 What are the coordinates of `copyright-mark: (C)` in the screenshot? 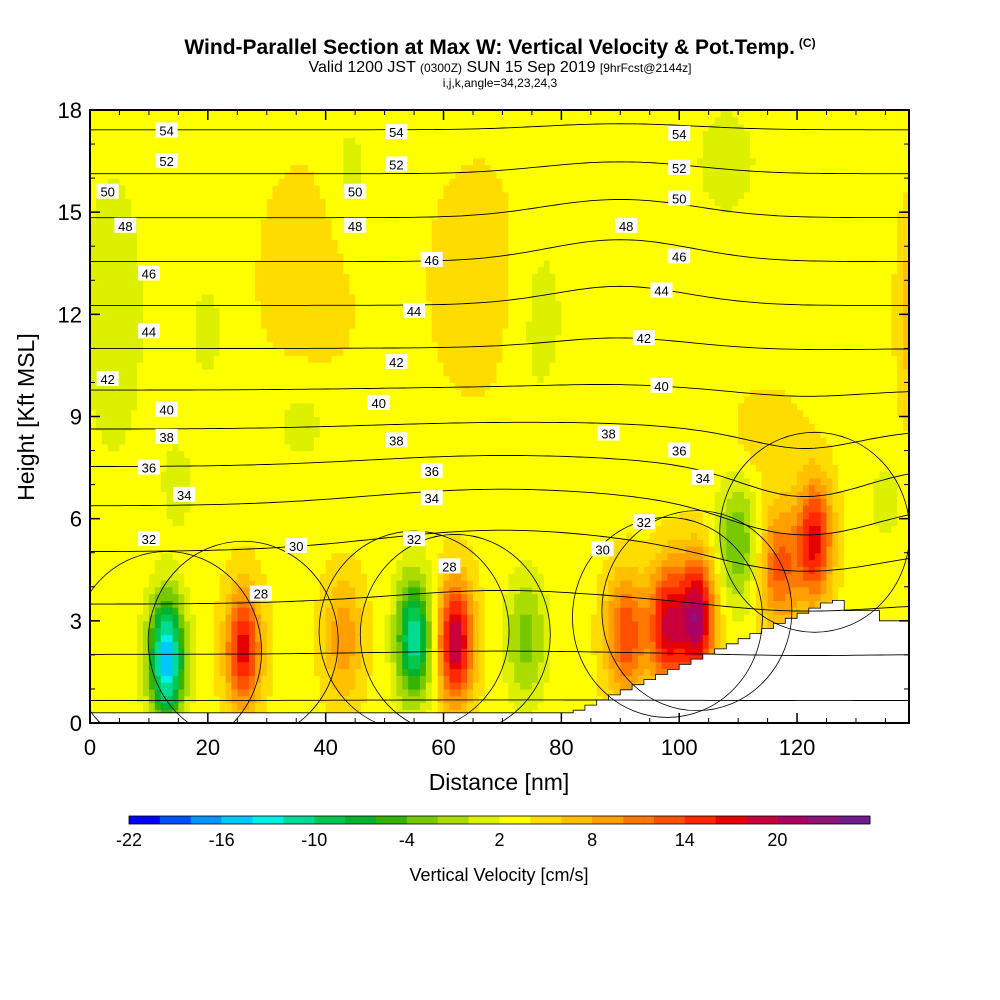 It's located at (807, 43).